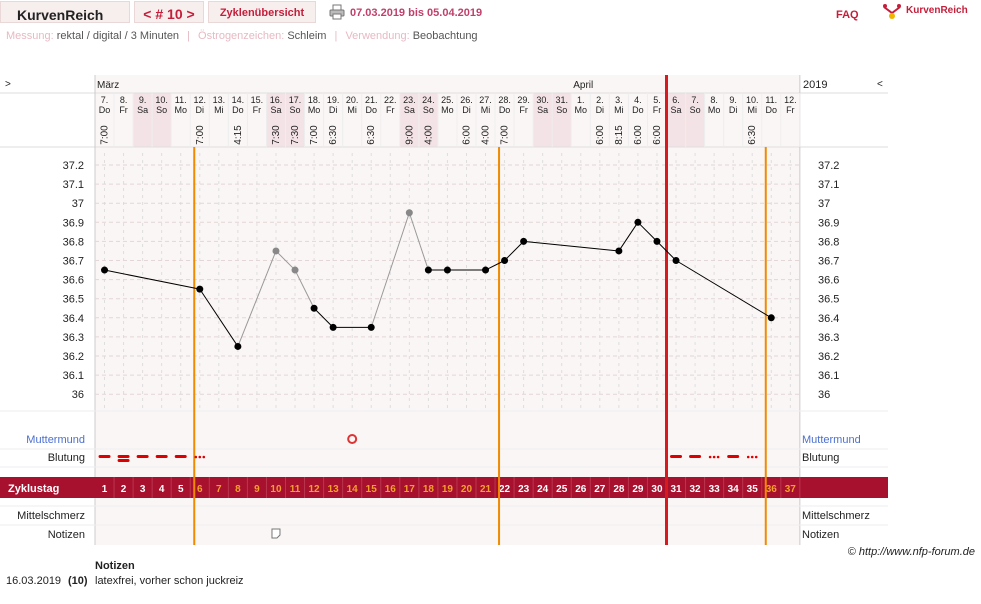 The height and width of the screenshot is (604, 981). What do you see at coordinates (181, 489) in the screenshot?
I see `cycle-day-number: 5` at bounding box center [181, 489].